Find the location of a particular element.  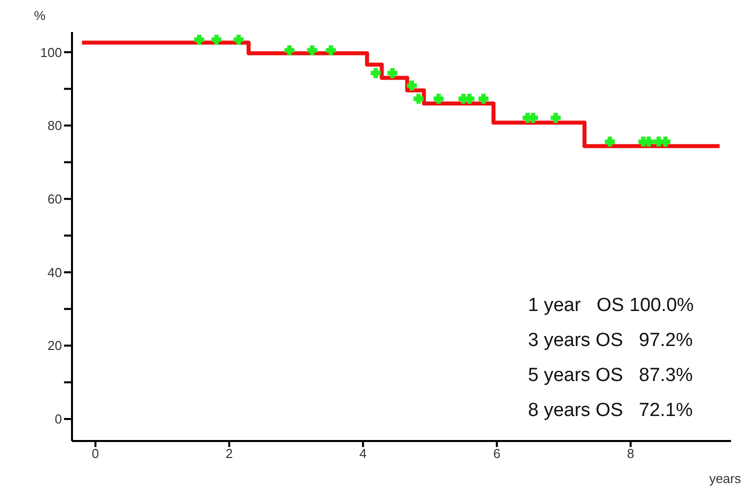

y-tick-label: 40 is located at coordinates (55, 272).